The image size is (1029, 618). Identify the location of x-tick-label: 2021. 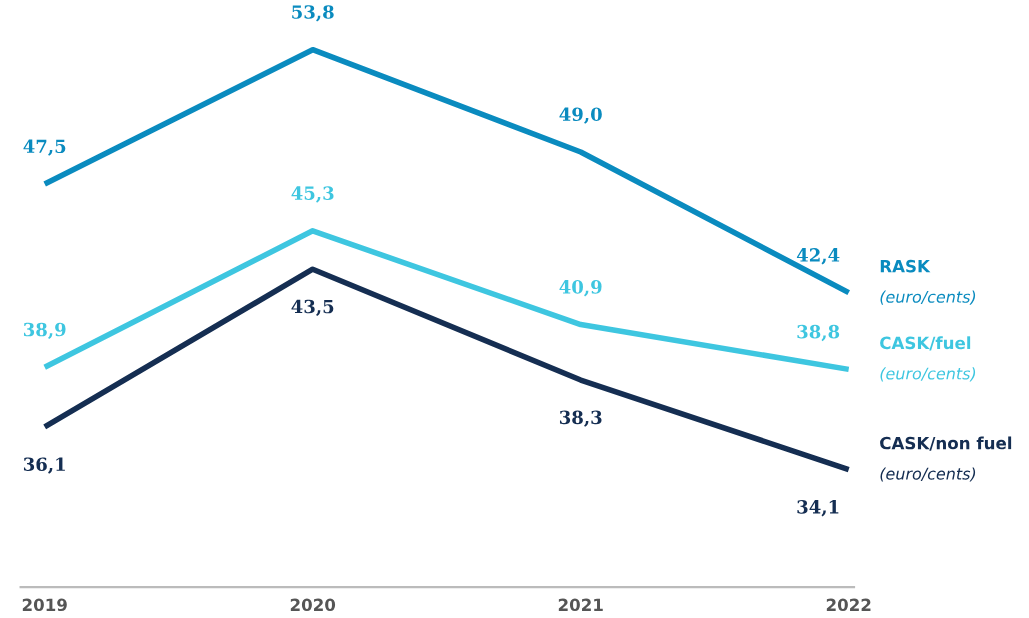
(580, 605).